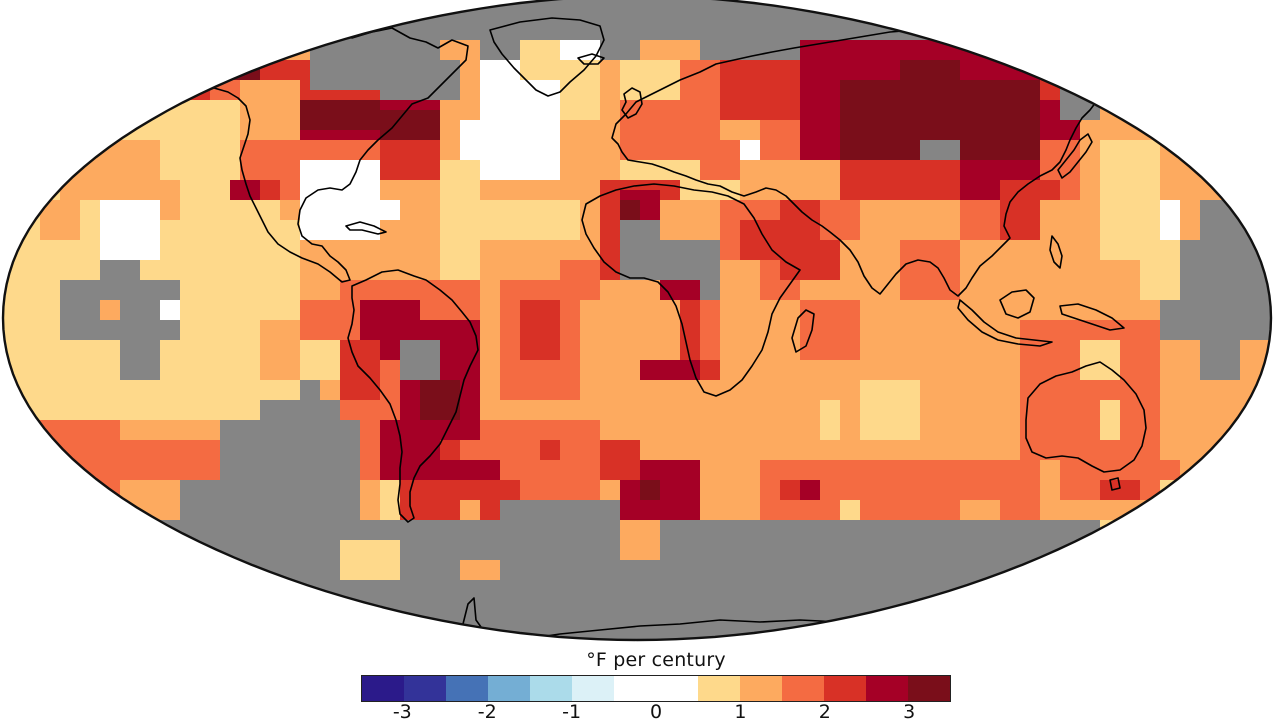 The width and height of the screenshot is (1275, 723). Describe the element at coordinates (803, 331) in the screenshot. I see `coast-madagascar` at that location.